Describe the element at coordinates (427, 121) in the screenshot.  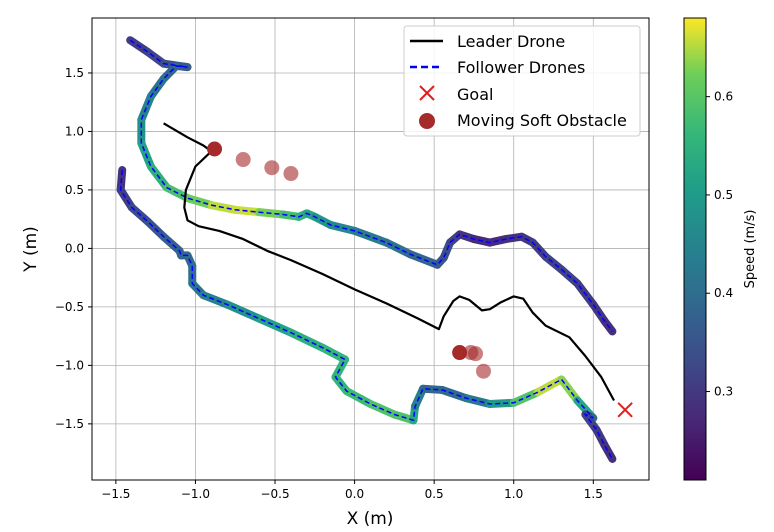
I see `legend-obstacle-swatch` at that location.